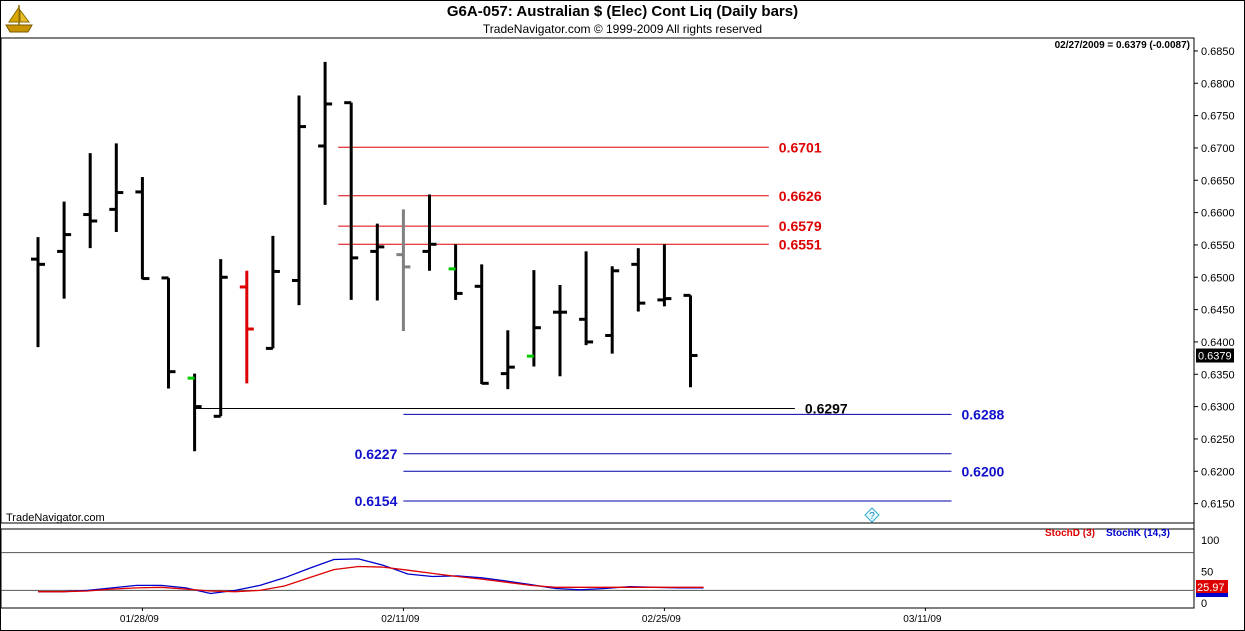 This screenshot has width=1245, height=631. What do you see at coordinates (1218, 408) in the screenshot?
I see `price-tick-label: 0.6300` at bounding box center [1218, 408].